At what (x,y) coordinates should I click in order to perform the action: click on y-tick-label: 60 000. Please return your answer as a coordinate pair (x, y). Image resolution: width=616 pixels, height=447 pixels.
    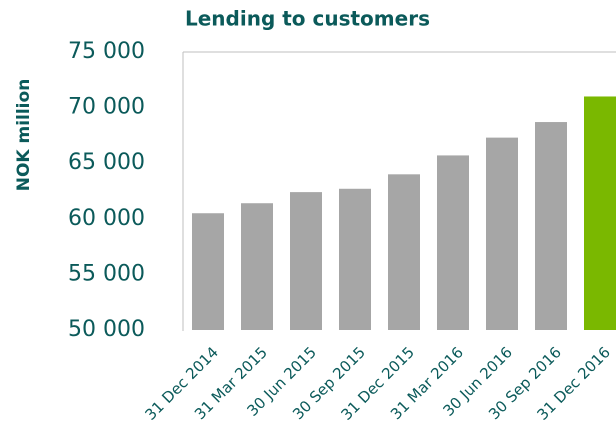
    Looking at the image, I should click on (106, 218).